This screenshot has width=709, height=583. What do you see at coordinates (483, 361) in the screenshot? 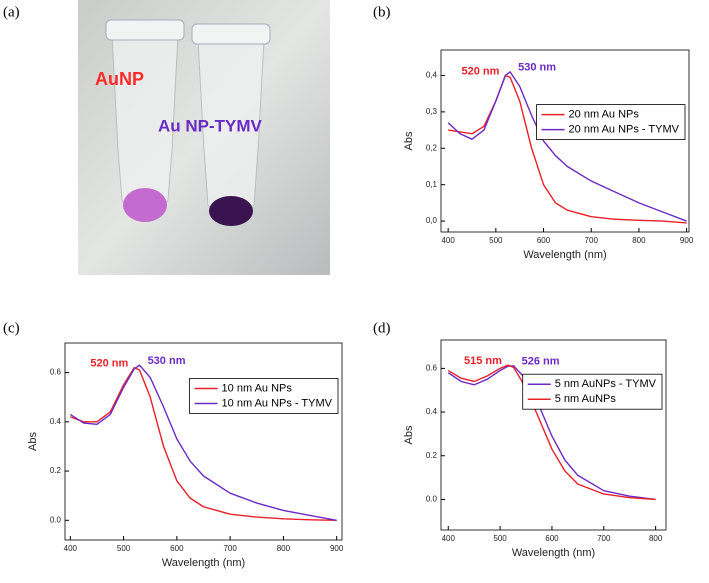
I see `peak-label: 515 nm` at bounding box center [483, 361].